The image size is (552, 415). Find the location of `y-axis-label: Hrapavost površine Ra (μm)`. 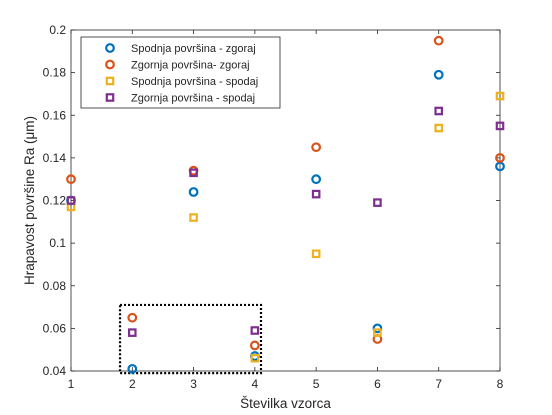

y-axis-label: Hrapavost površine Ra (μm) is located at coordinates (29, 200).